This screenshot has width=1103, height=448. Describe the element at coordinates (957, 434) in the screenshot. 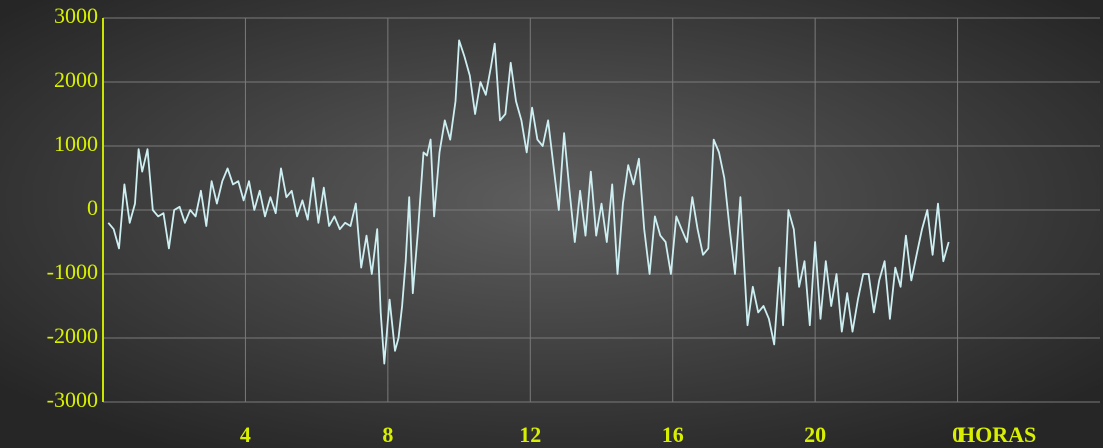

I see `x-tick-label: 0` at that location.